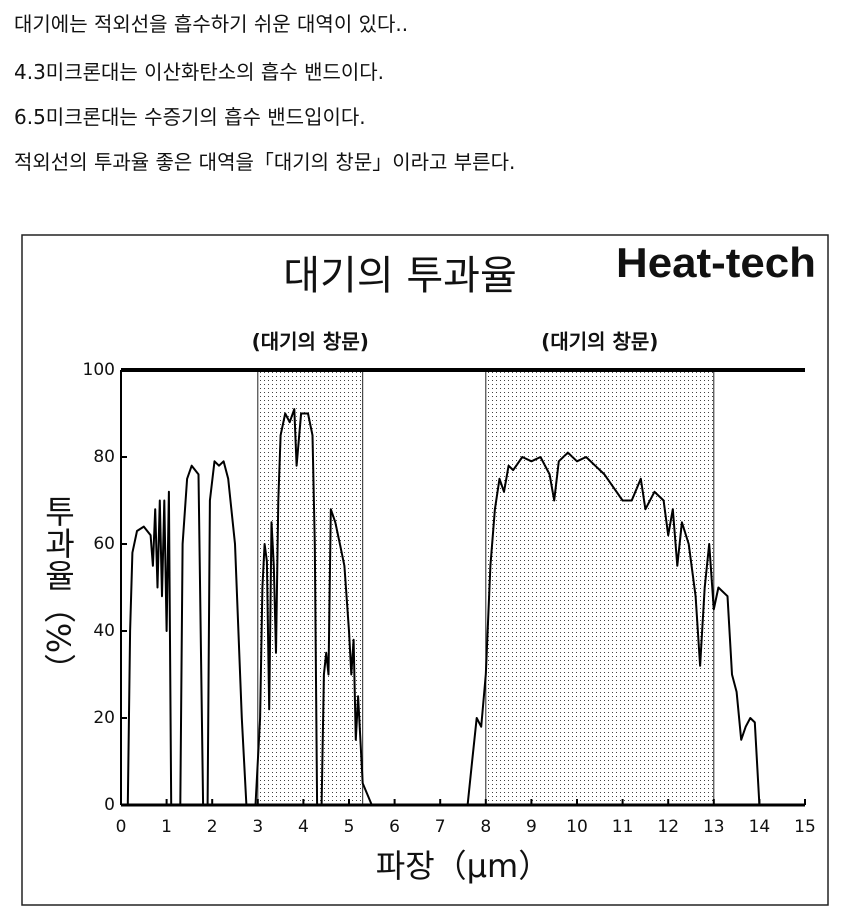 Image resolution: width=841 pixels, height=924 pixels. Describe the element at coordinates (599, 587) in the screenshot. I see `window-band` at that location.